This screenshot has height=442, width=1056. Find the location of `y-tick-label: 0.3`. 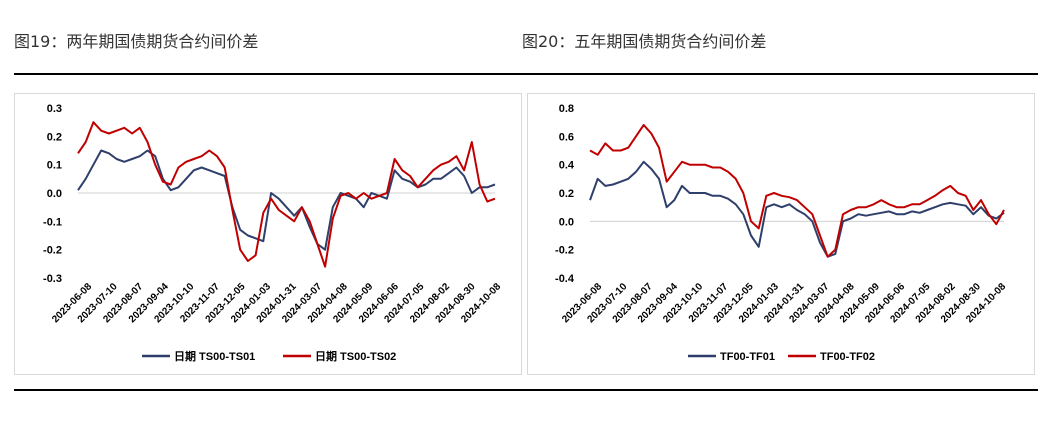

y-tick-label: 0.3 is located at coordinates (54, 109).